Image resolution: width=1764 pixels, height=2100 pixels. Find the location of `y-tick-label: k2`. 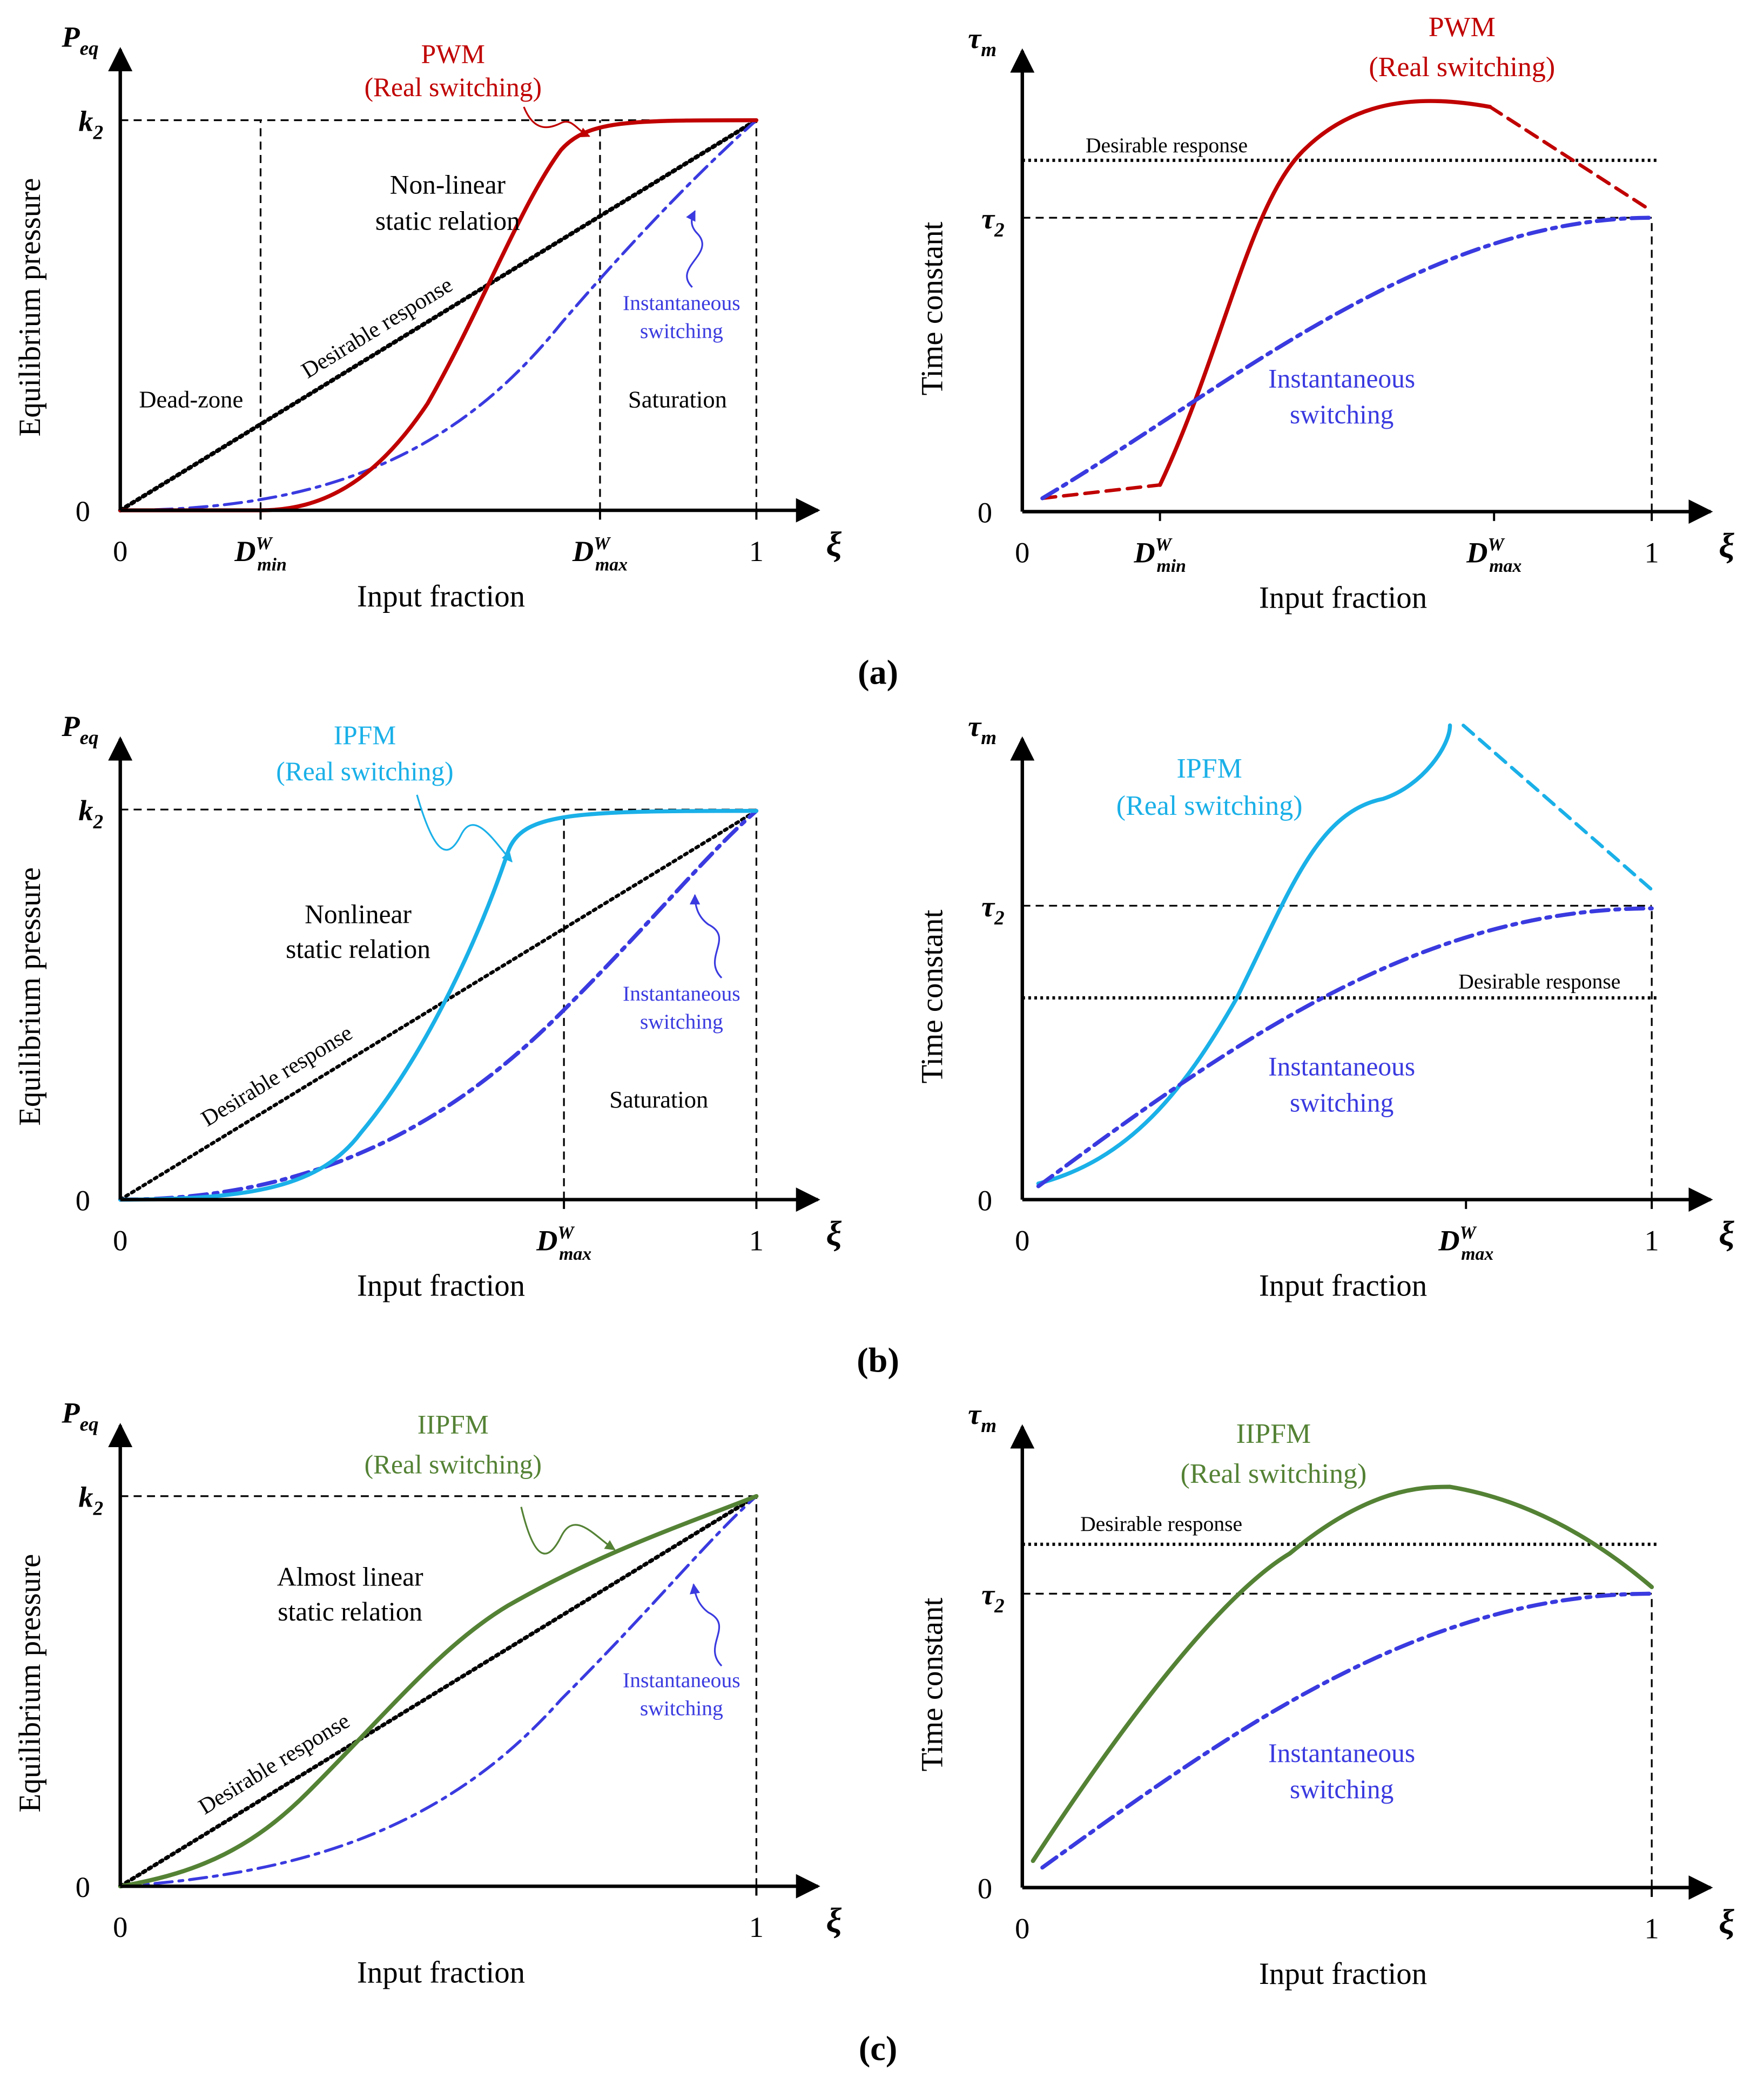

y-tick-label: k2 is located at coordinates (90, 1501).